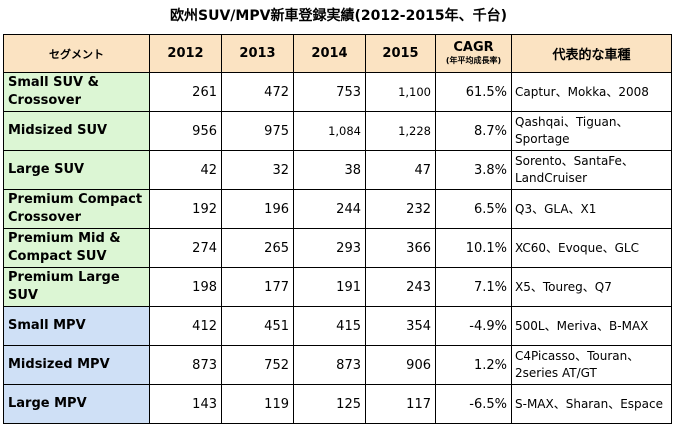 This screenshot has width=677, height=445. What do you see at coordinates (473, 47) in the screenshot?
I see `header-cagr-label: CAGR` at bounding box center [473, 47].